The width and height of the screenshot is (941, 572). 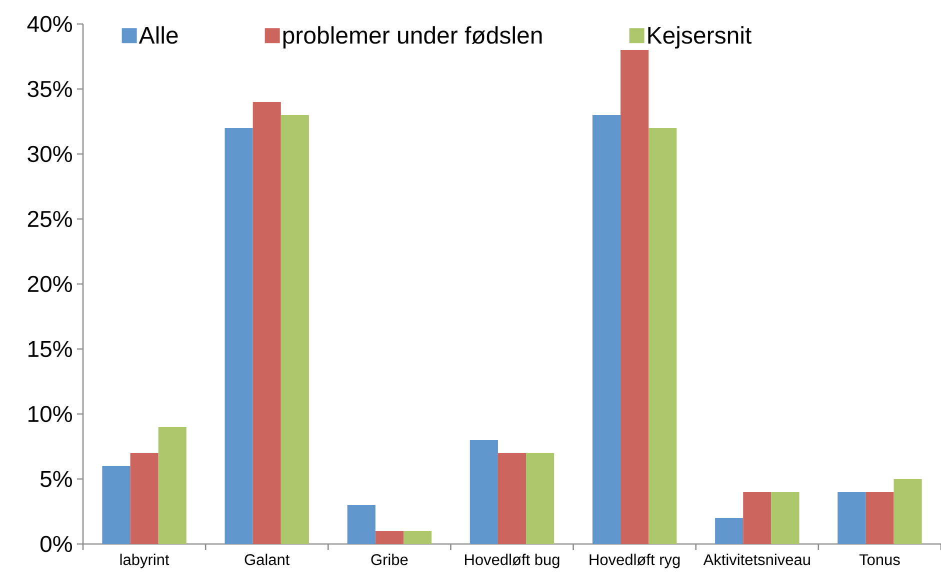 I want to click on x-tick-label: Galant, so click(x=267, y=560).